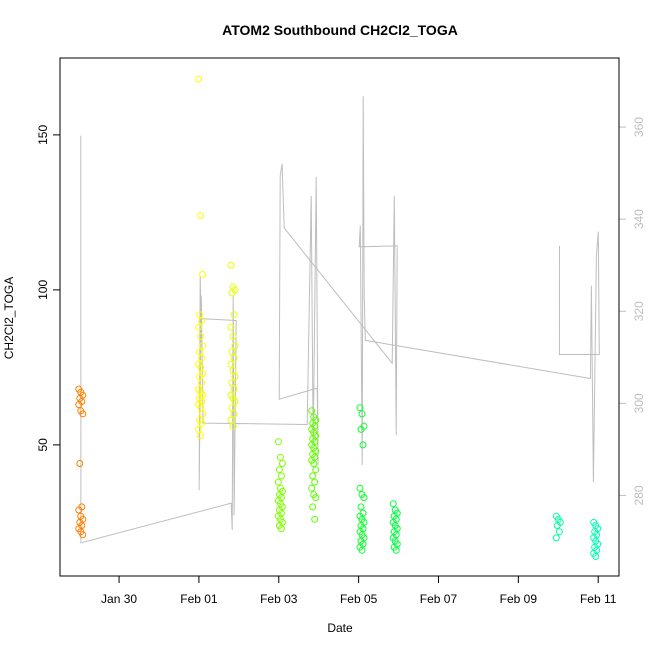 This screenshot has height=650, width=650. Describe the element at coordinates (43, 290) in the screenshot. I see `y-tick-label: 100` at that location.